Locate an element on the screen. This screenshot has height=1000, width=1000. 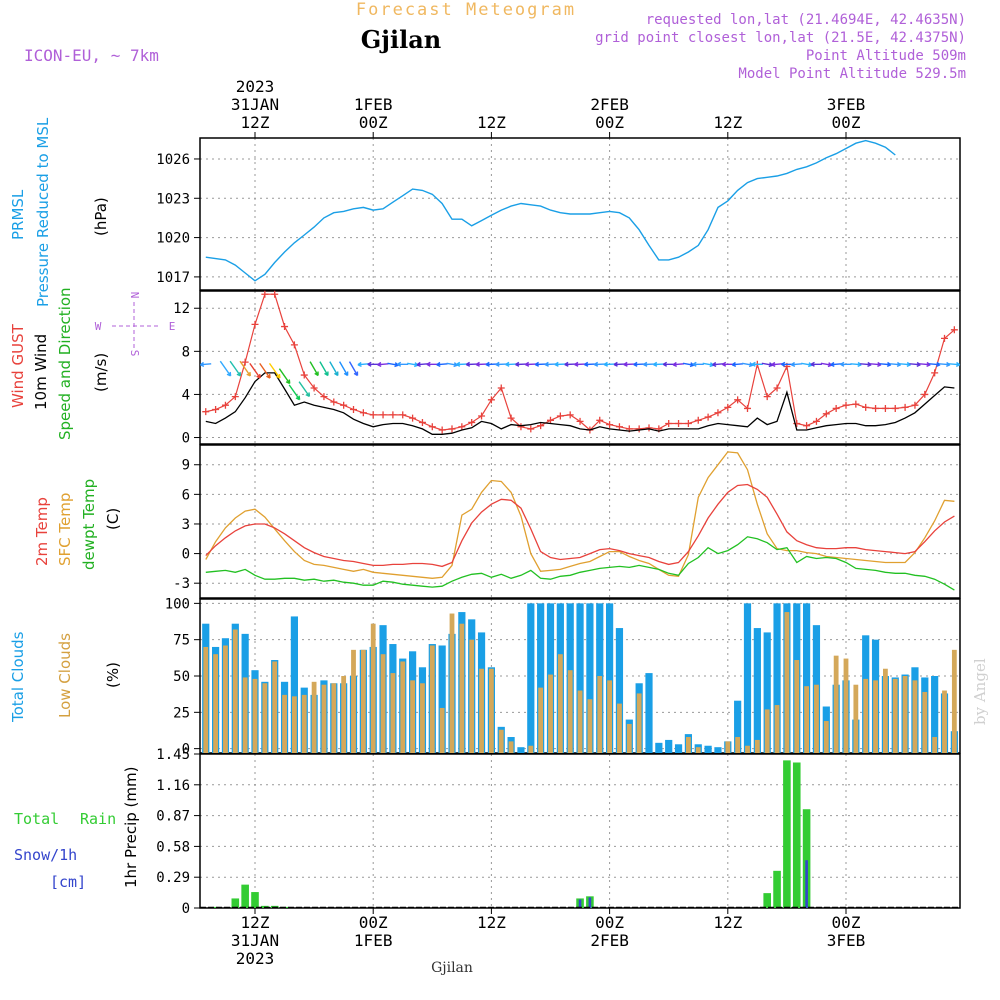
precip-total-label: Total is located at coordinates (36, 819).